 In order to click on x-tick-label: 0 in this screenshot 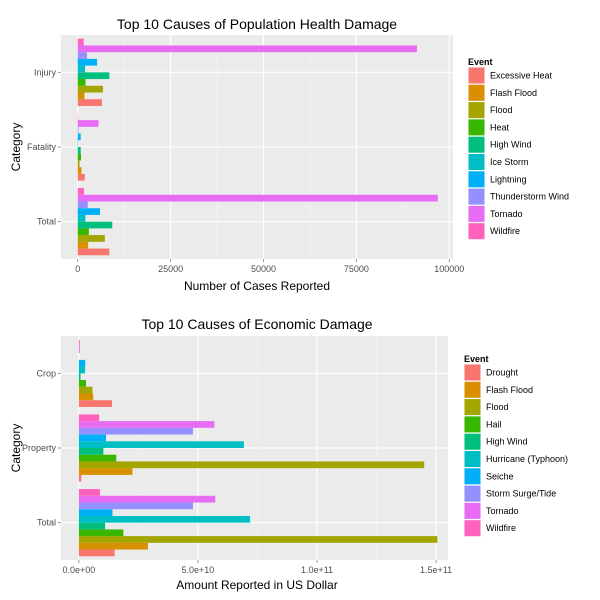, I will do `click(77, 269)`.